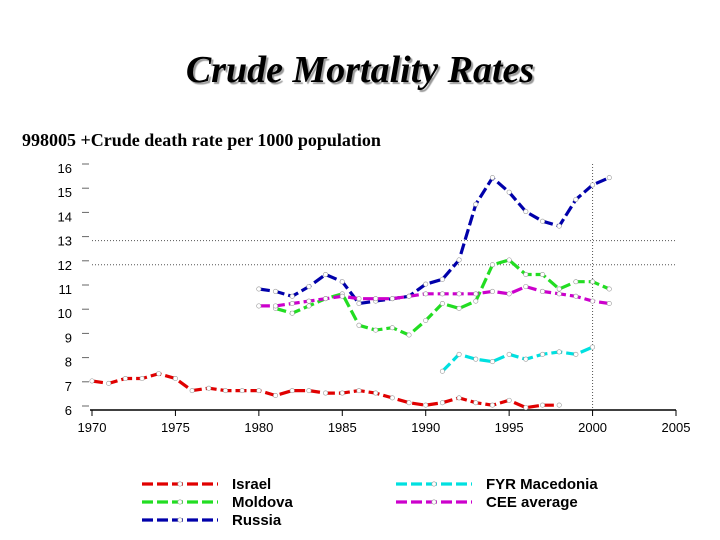 The height and width of the screenshot is (540, 720). What do you see at coordinates (425, 427) in the screenshot?
I see `x-tick-label-1990: 1990` at bounding box center [425, 427].